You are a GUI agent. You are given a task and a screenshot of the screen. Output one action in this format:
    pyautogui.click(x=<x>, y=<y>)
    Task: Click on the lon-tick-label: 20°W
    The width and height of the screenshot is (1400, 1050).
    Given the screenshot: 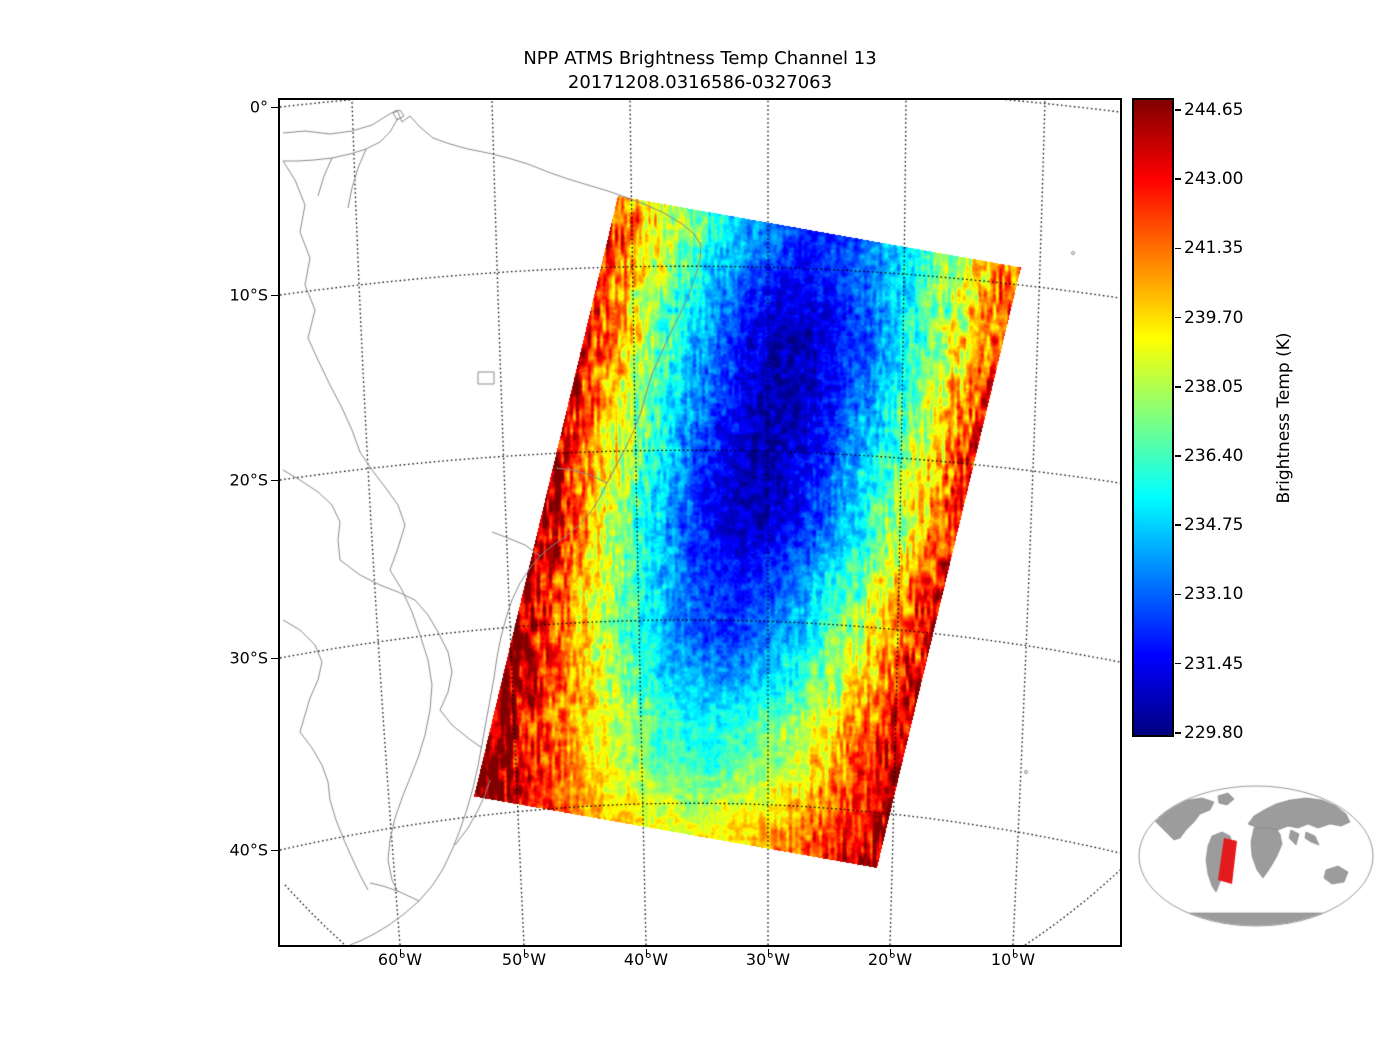 What is the action you would take?
    pyautogui.click(x=890, y=959)
    